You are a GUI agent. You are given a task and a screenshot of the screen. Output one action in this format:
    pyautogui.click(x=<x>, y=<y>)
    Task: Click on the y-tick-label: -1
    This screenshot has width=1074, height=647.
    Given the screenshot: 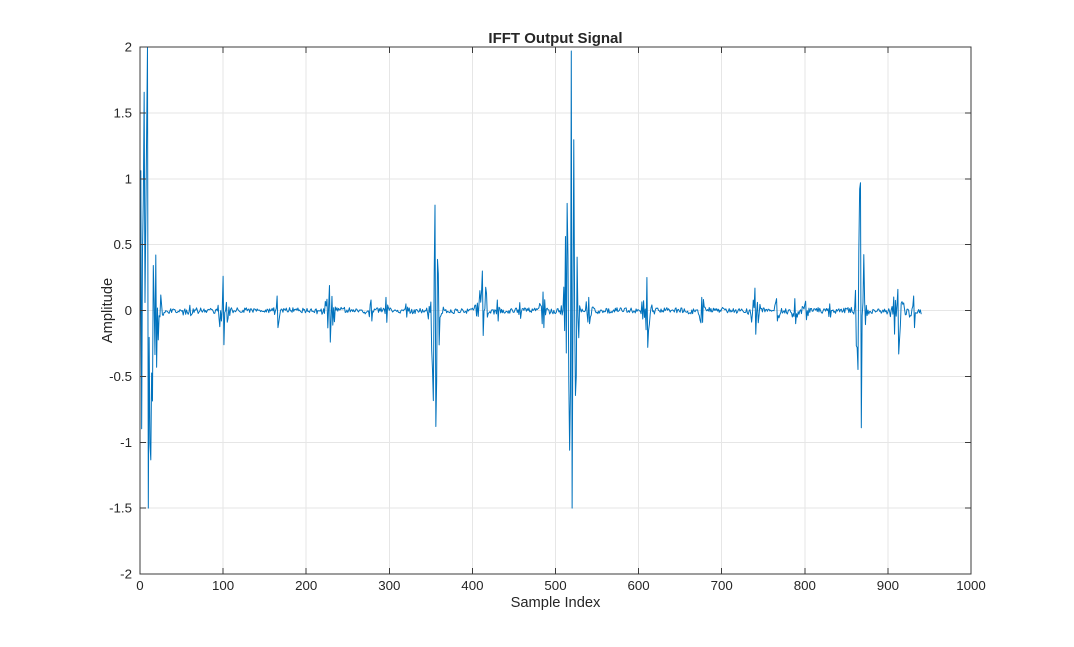 What is the action you would take?
    pyautogui.click(x=126, y=442)
    